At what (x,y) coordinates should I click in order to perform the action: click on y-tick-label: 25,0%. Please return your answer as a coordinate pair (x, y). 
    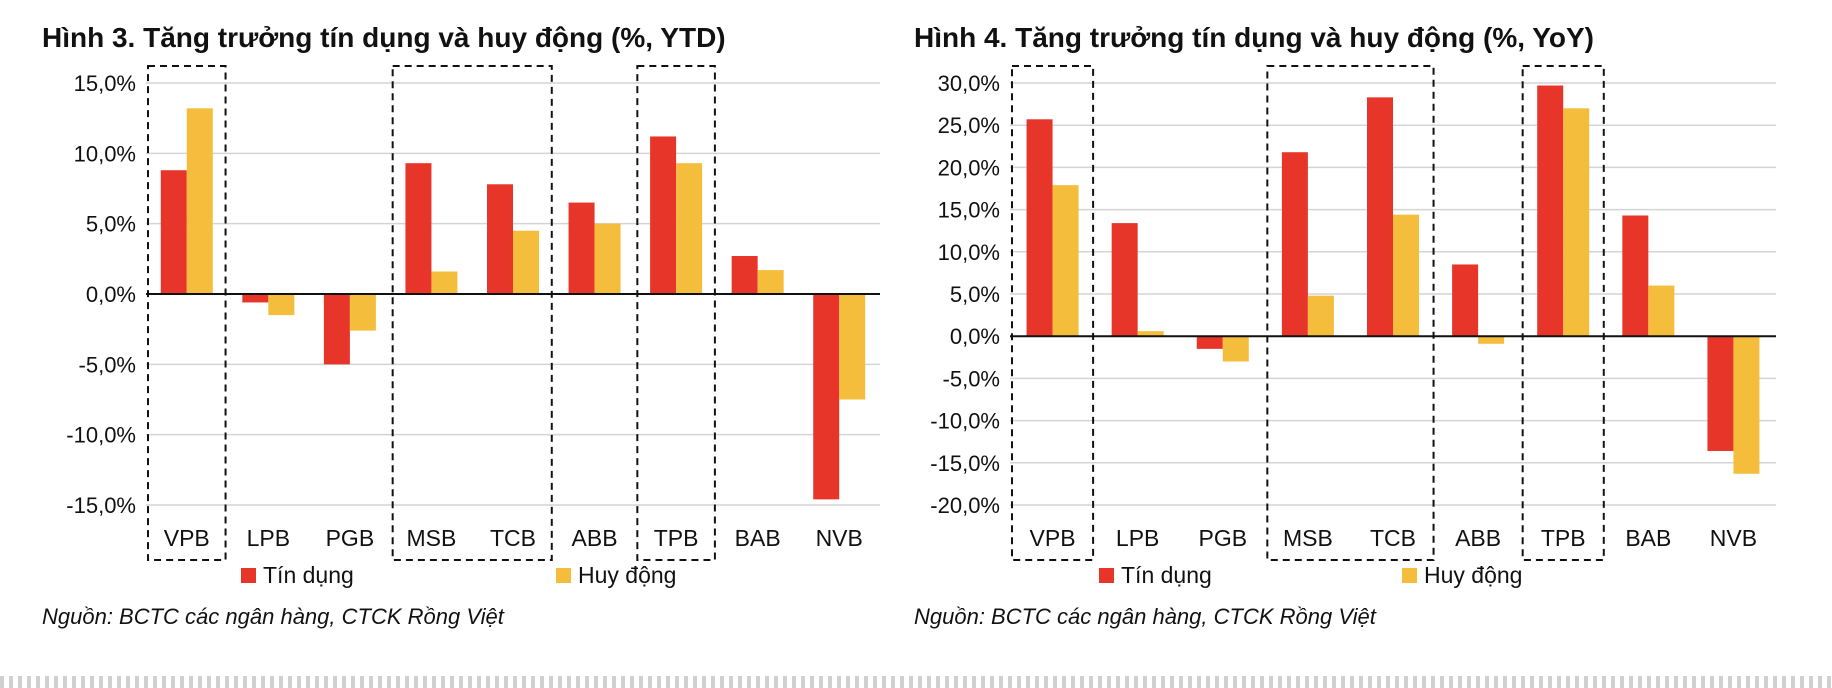
    Looking at the image, I should click on (969, 125).